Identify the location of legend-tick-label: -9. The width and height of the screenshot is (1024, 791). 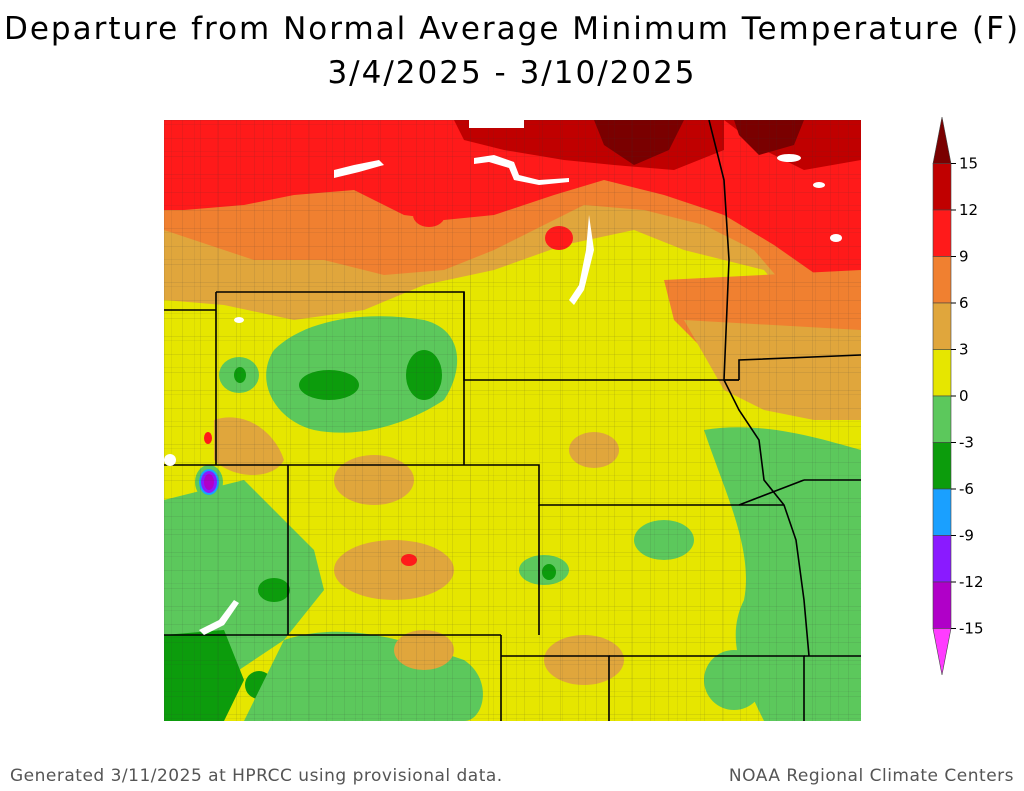
(966, 536).